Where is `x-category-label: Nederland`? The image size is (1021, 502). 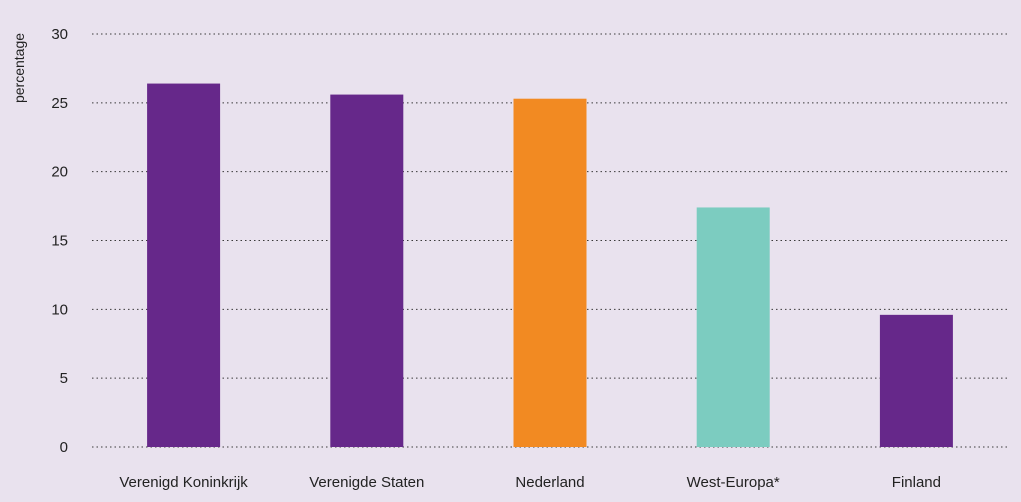 x-category-label: Nederland is located at coordinates (549, 482).